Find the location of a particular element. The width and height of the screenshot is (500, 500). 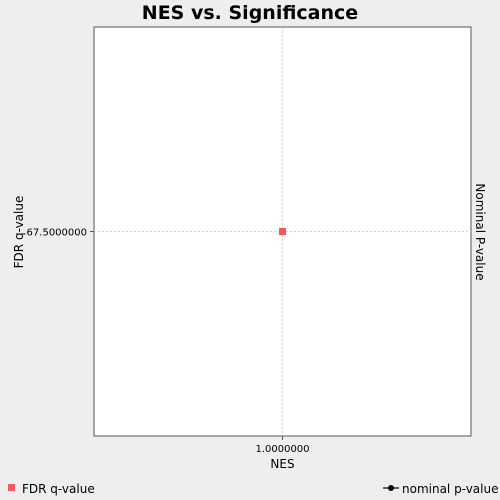

y-tick-label: 67.5000000 is located at coordinates (57, 233).